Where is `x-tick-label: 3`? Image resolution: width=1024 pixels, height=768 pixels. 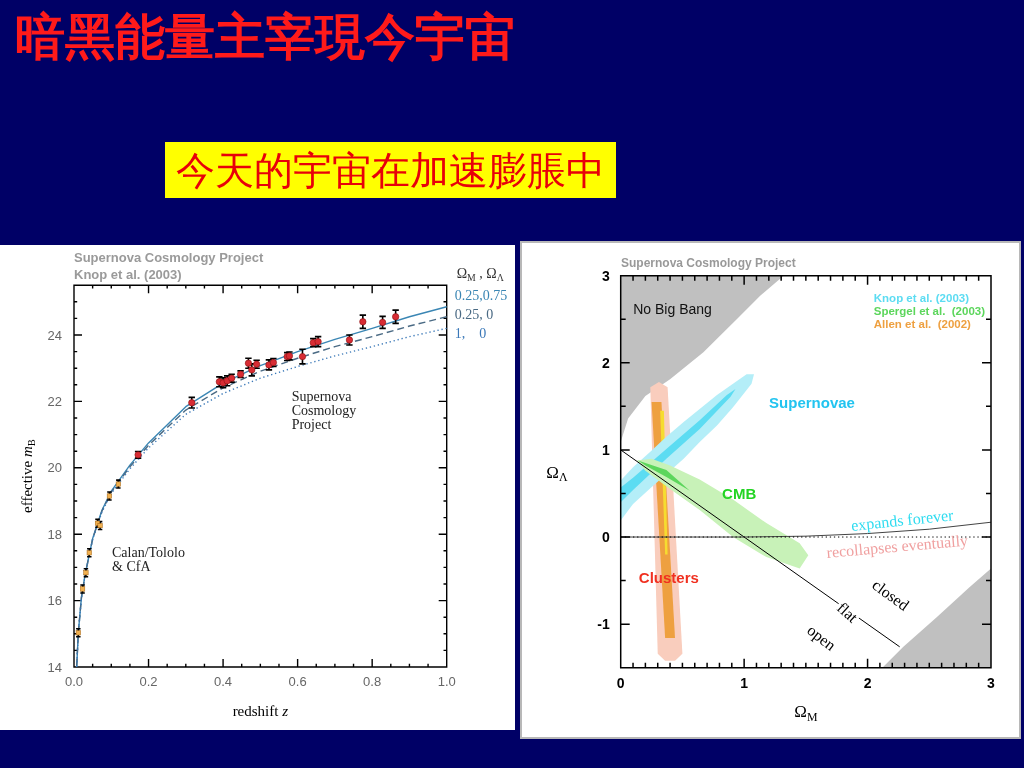
x-tick-label: 3 is located at coordinates (991, 682).